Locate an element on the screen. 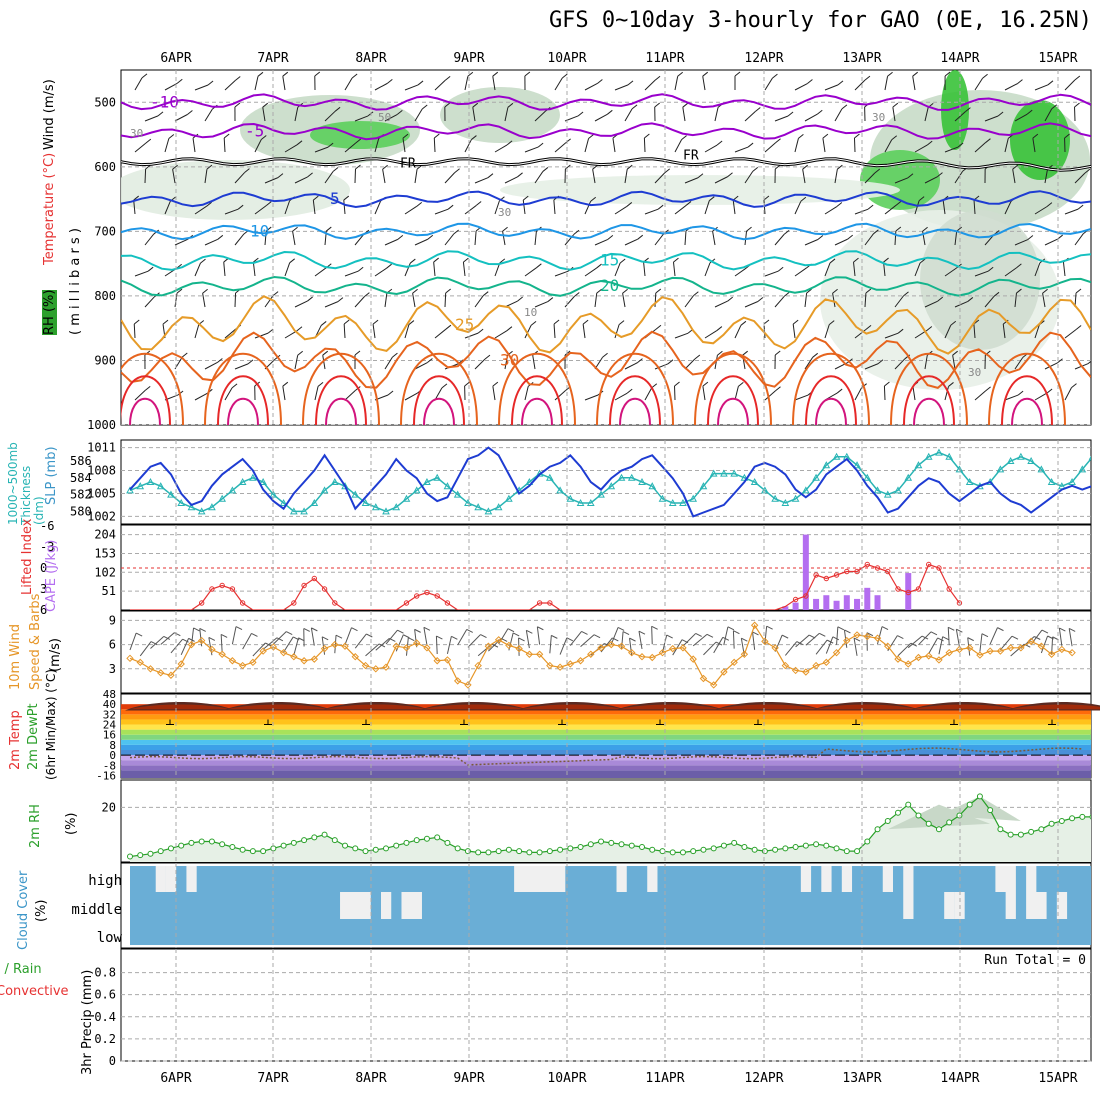 The image size is (1100, 1100). cape-bar is located at coordinates (785, 608).